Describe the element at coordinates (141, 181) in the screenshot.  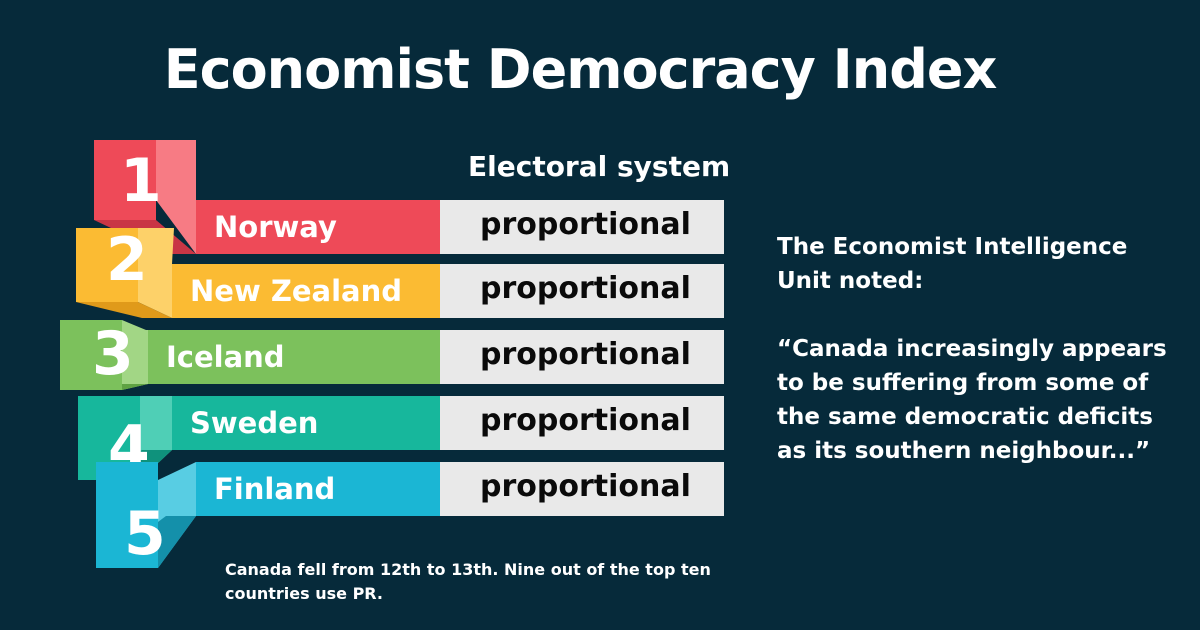
I see `rank-number: 1` at that location.